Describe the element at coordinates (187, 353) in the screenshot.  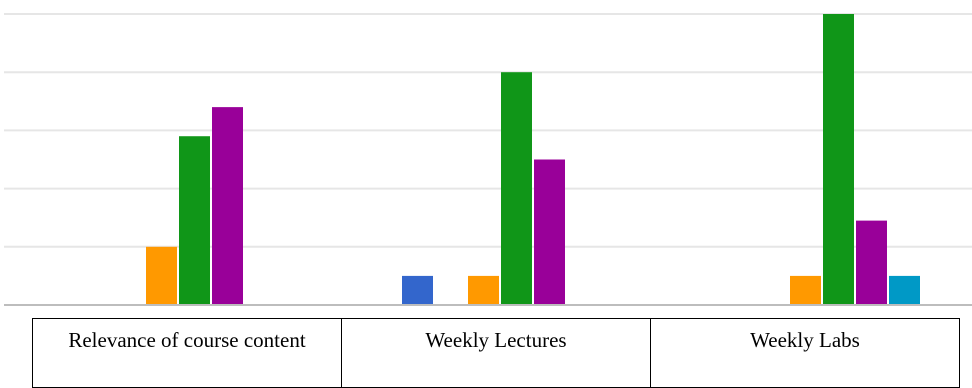
I see `category-label-relevance-of-course-content: Relevance of course content` at that location.